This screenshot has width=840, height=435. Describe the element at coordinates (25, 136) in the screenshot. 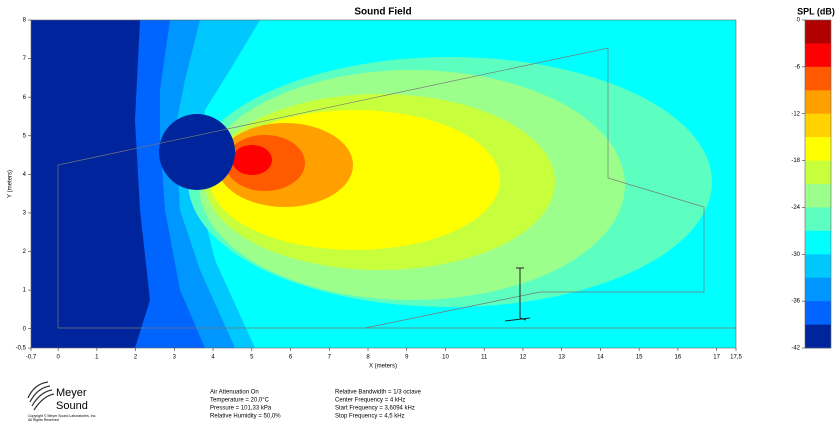

I see `y-tick-label: 5` at that location.